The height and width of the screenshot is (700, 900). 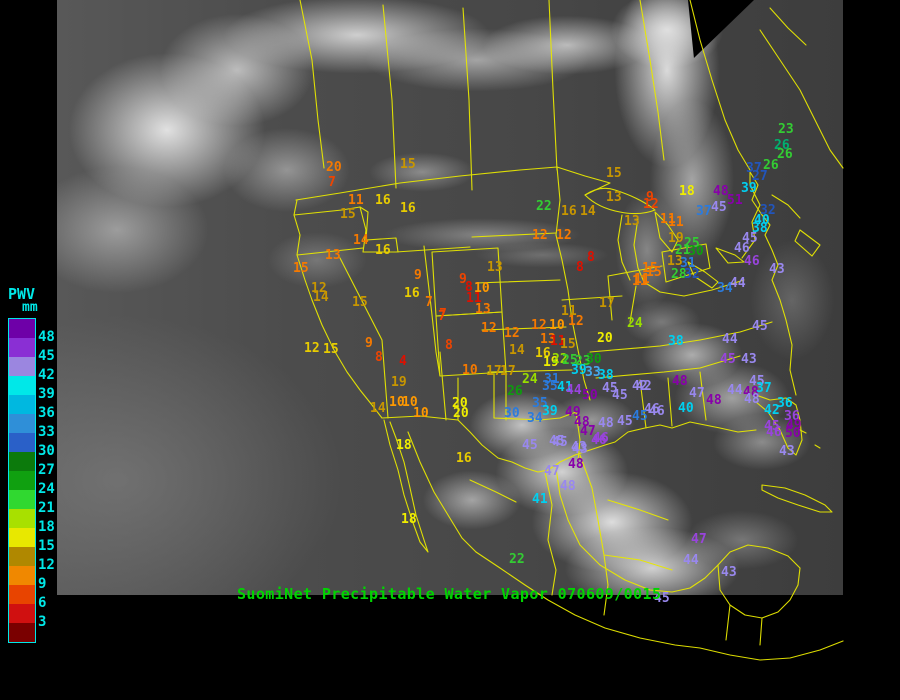 I want to click on legend-title: PWV, so click(x=22, y=294).